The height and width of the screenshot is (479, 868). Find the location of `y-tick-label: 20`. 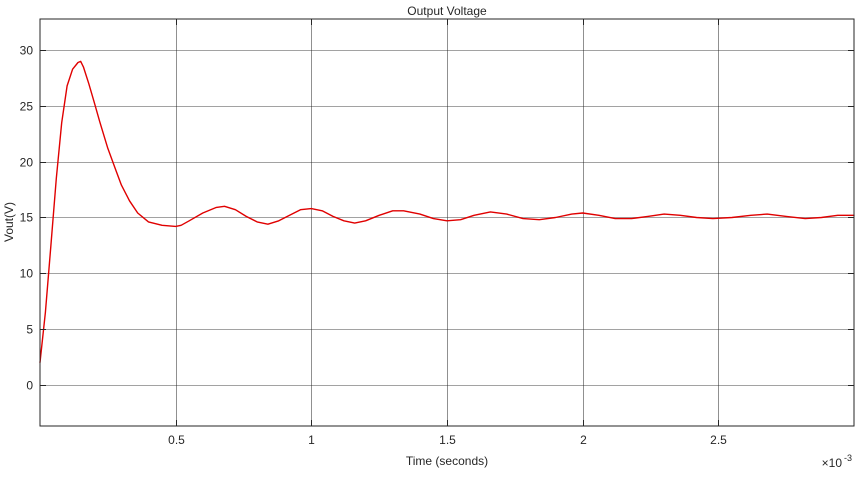

y-tick-label: 20 is located at coordinates (27, 163).